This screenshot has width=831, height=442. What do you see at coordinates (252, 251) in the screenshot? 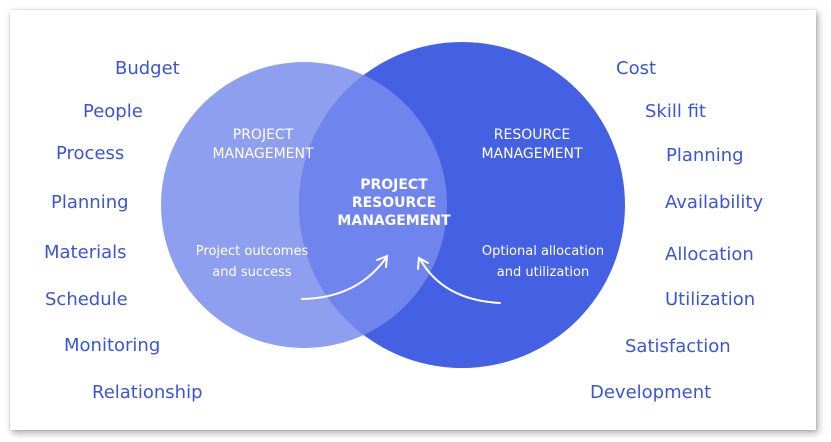
I see `left-circle-sub-1: Project outcomes` at bounding box center [252, 251].